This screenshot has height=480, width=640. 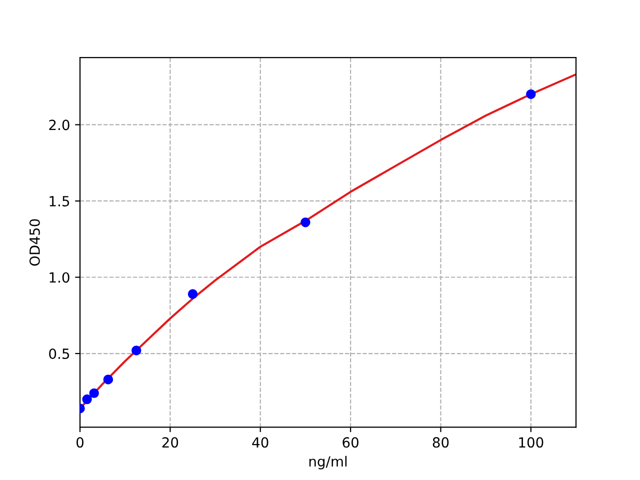 What do you see at coordinates (350, 442) in the screenshot?
I see `x-tick-label: 60` at bounding box center [350, 442].